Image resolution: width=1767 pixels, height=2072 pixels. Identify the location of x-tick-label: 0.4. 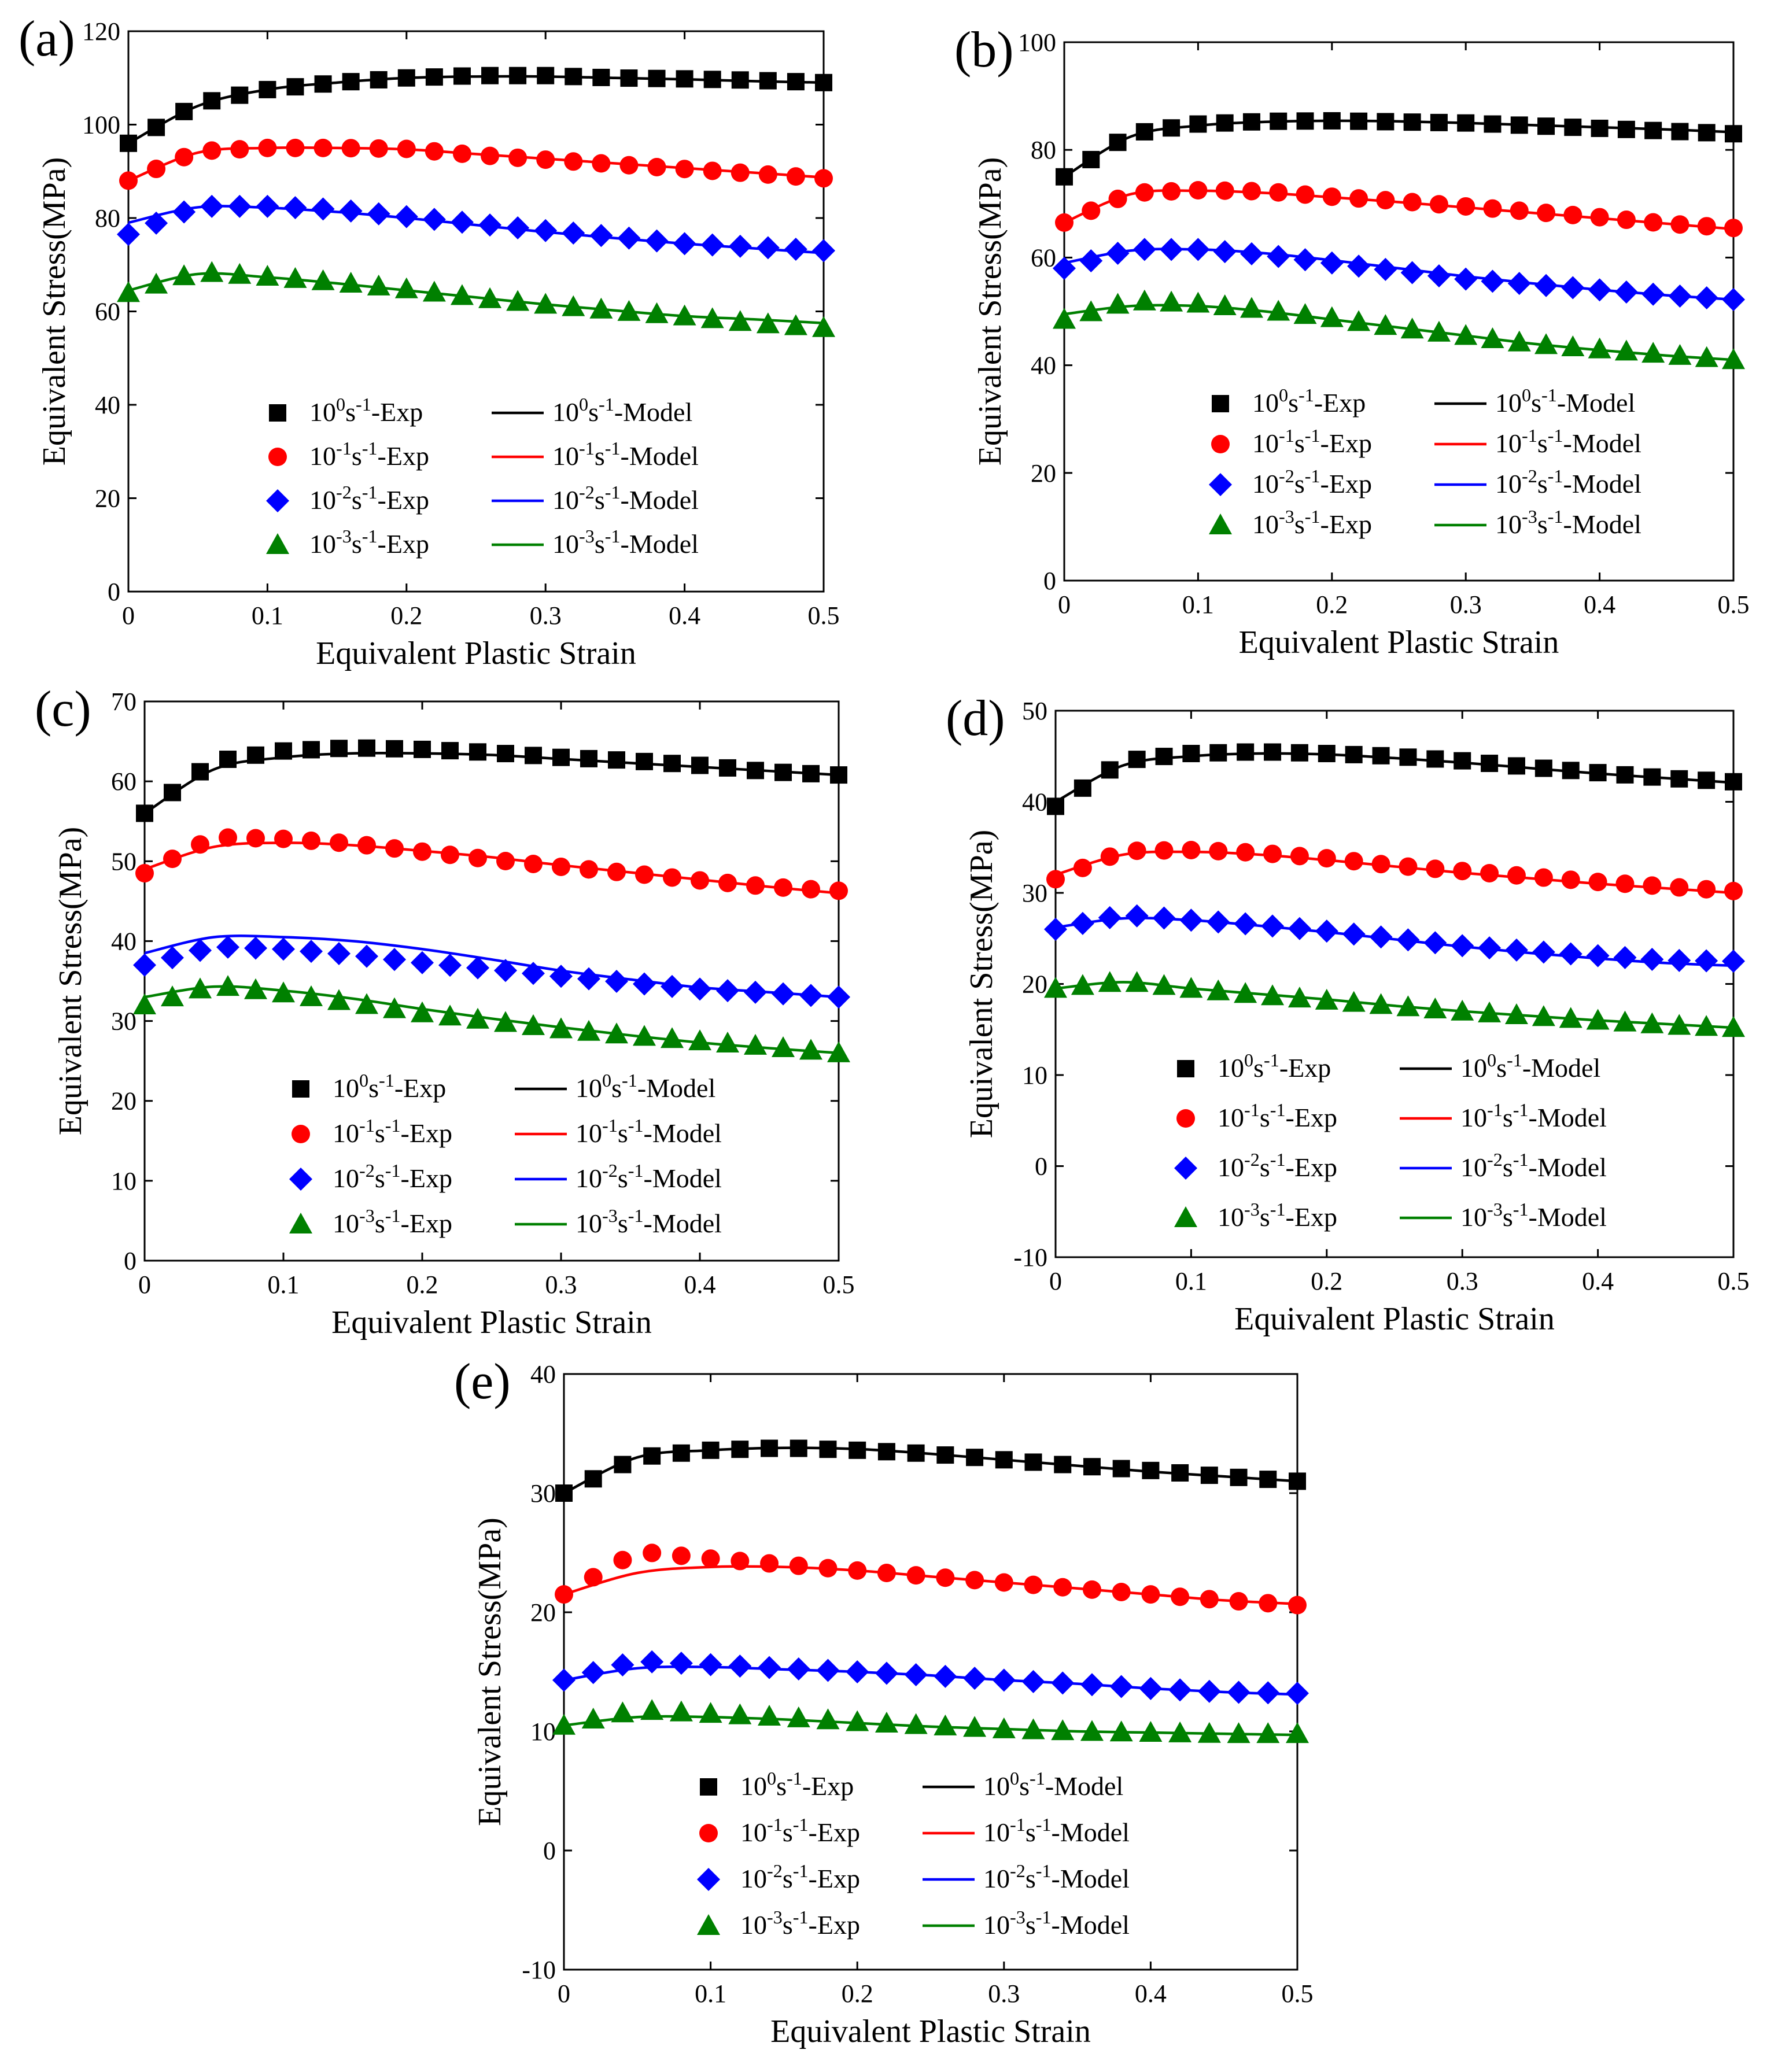
(1598, 1281).